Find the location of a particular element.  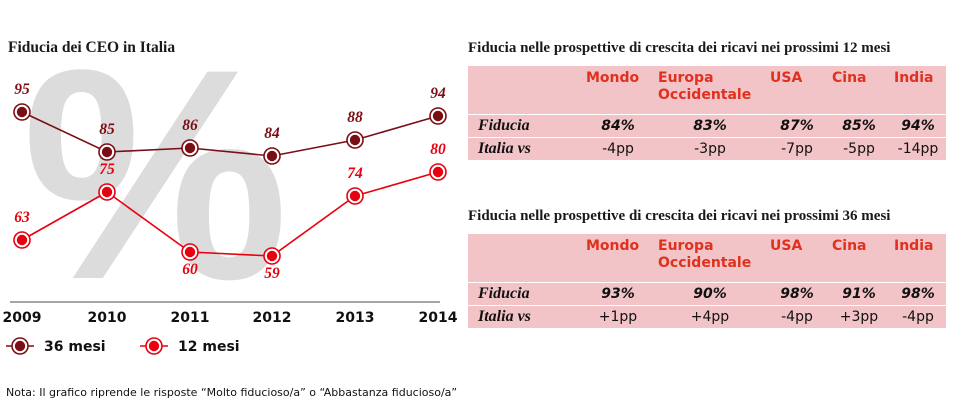

cell-value: 87% is located at coordinates (797, 126).